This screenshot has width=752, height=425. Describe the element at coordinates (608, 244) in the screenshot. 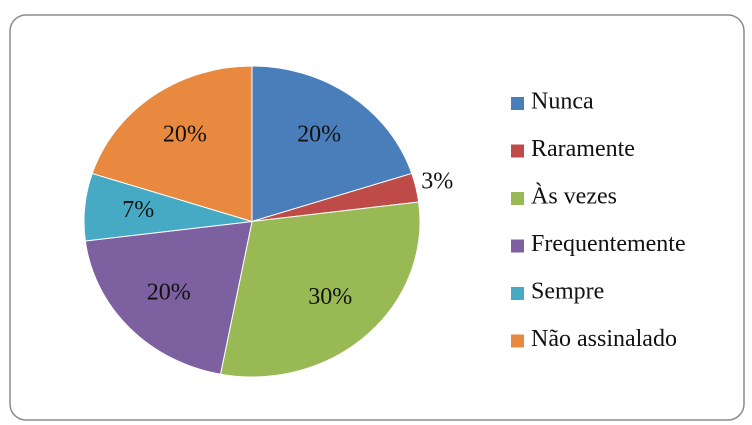

I see `legend-label: Frequentemente` at that location.